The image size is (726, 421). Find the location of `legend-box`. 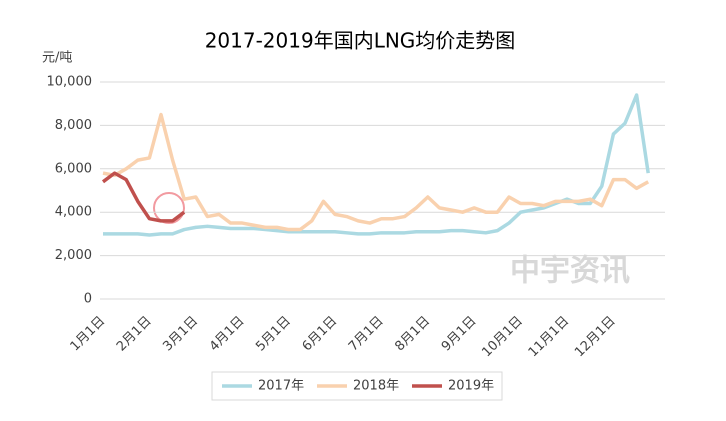

legend-box is located at coordinates (357, 386).